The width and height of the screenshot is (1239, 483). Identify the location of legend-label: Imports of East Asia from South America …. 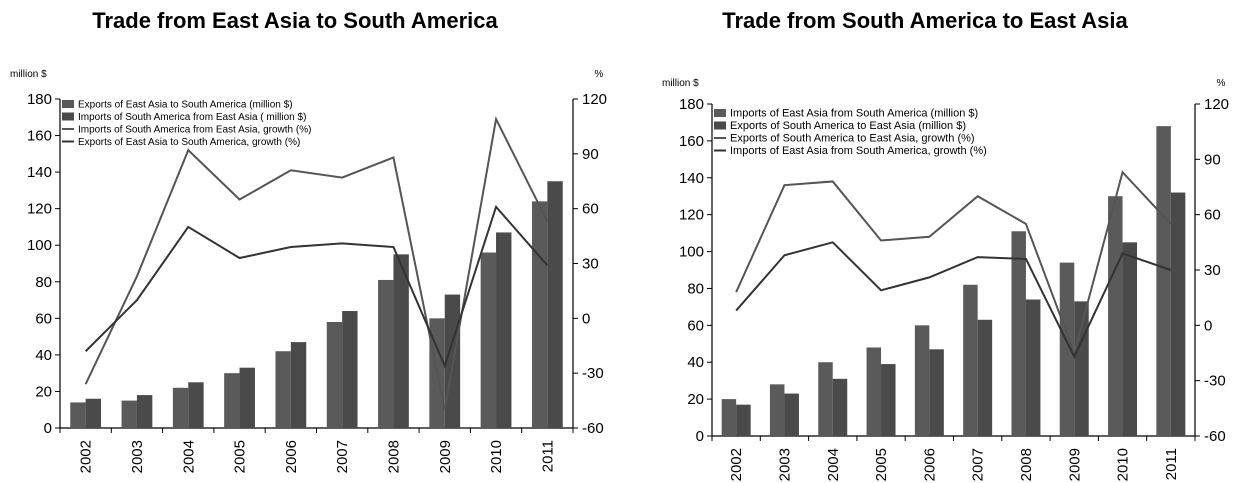
(854, 114).